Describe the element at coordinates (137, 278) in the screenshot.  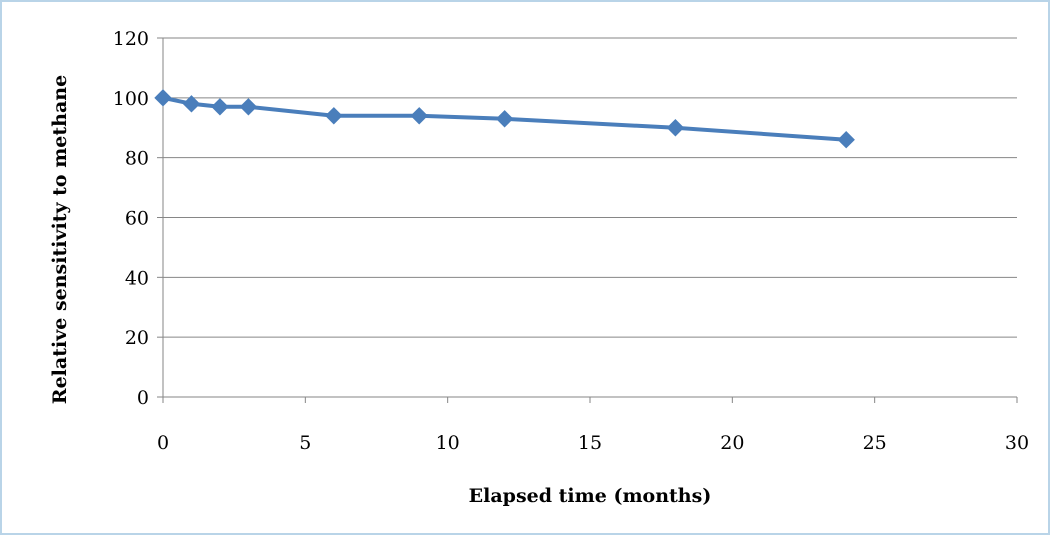
I see `y-tick-label: 40` at that location.